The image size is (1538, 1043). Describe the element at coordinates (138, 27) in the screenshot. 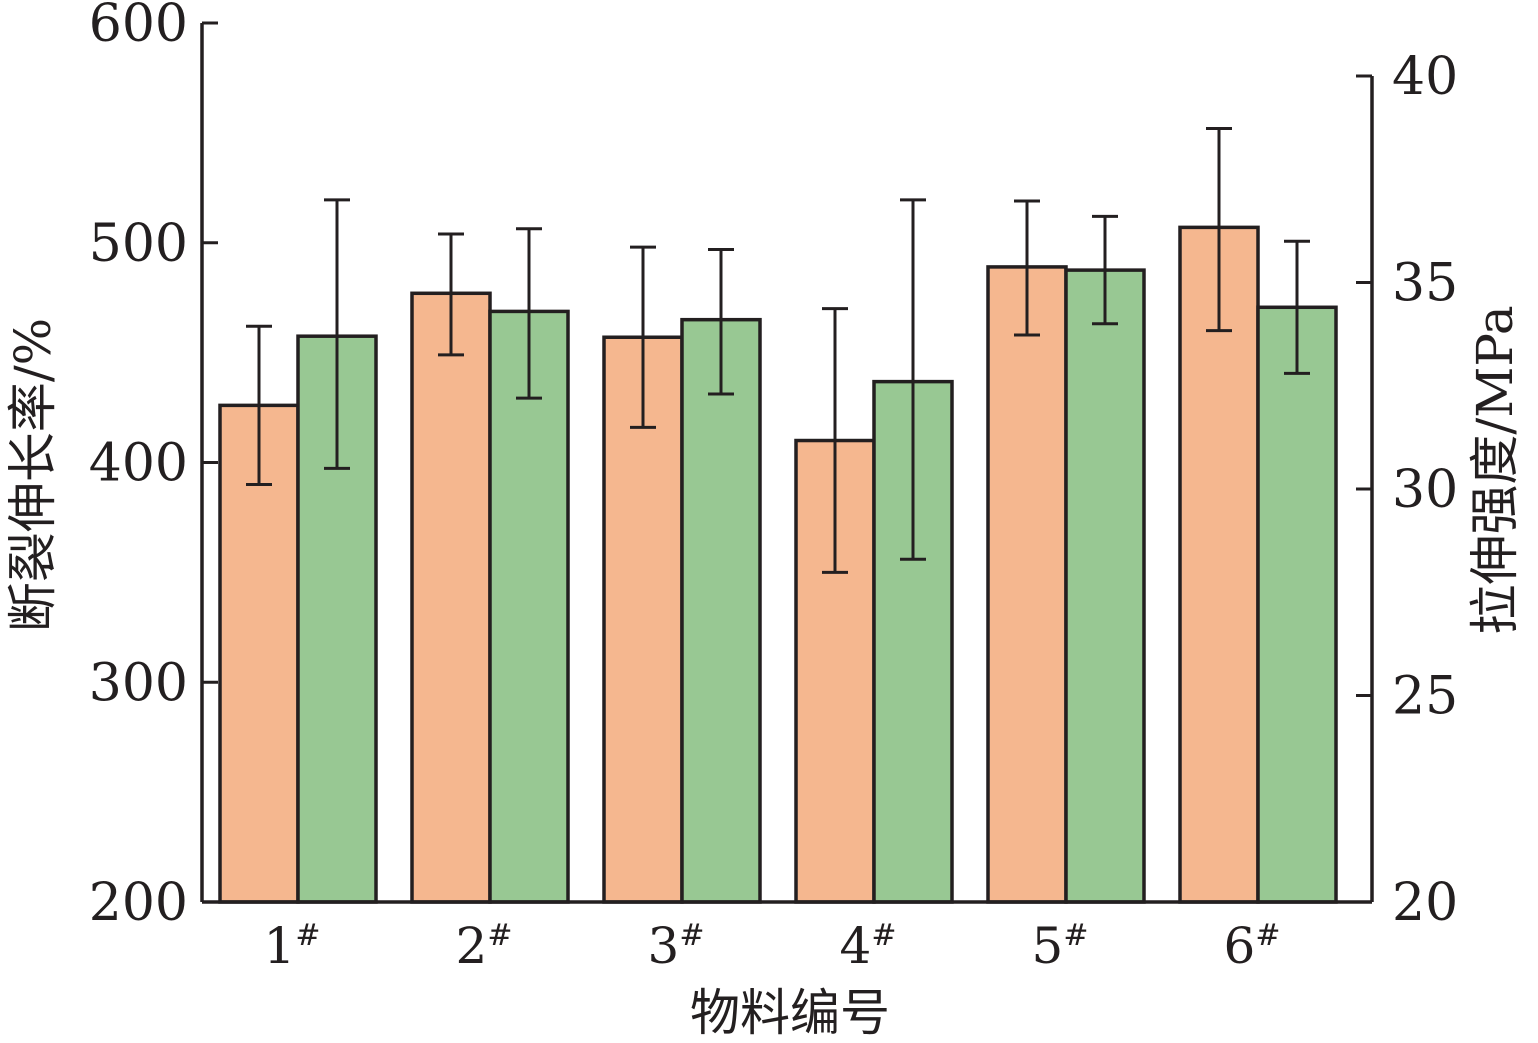

I see `left-y-tick-label-600: 600` at that location.